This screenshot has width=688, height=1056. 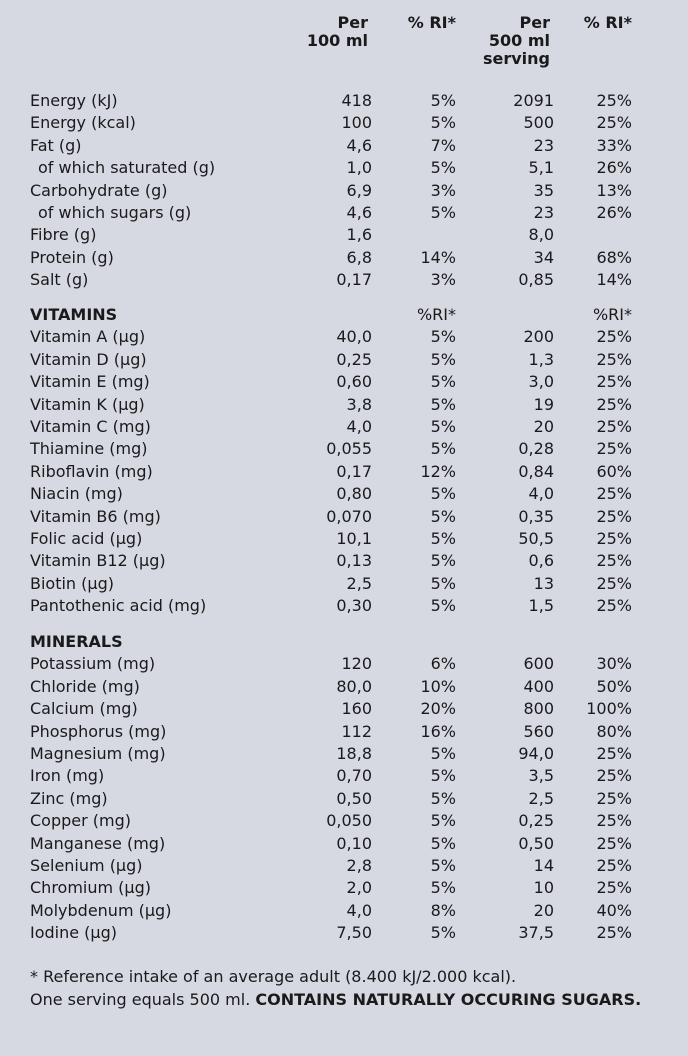 What do you see at coordinates (543, 583) in the screenshot?
I see `cell-v2: 13` at bounding box center [543, 583].